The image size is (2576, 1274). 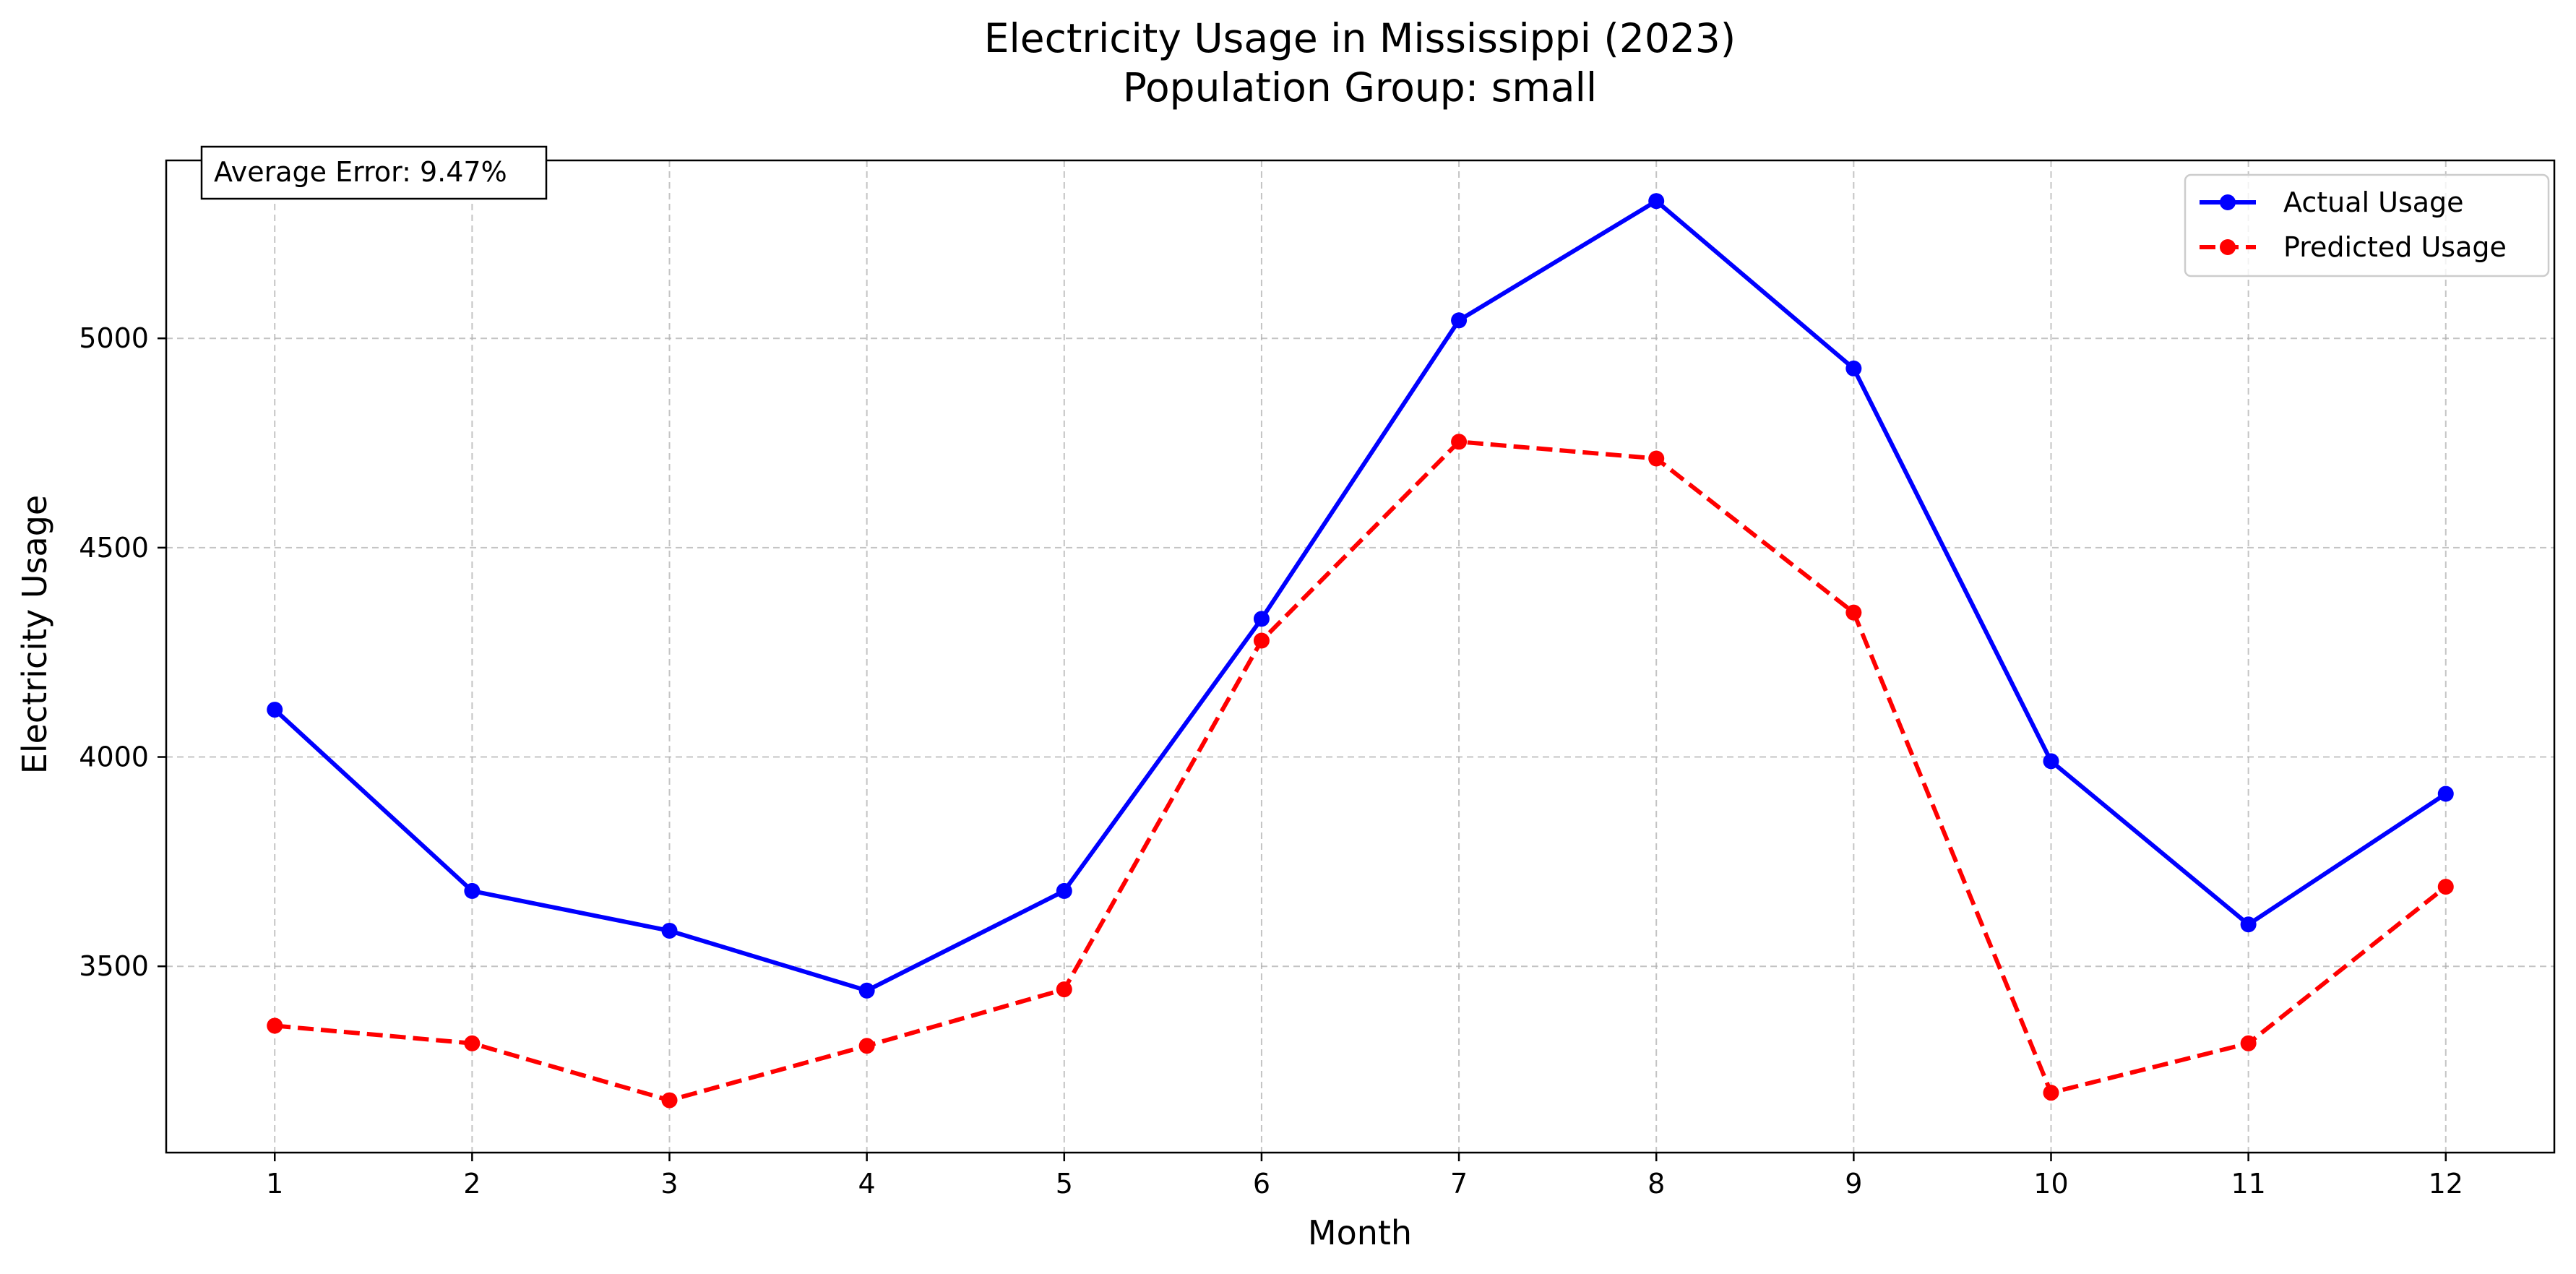 What do you see at coordinates (2446, 1184) in the screenshot?
I see `x-tick-label: 12` at bounding box center [2446, 1184].